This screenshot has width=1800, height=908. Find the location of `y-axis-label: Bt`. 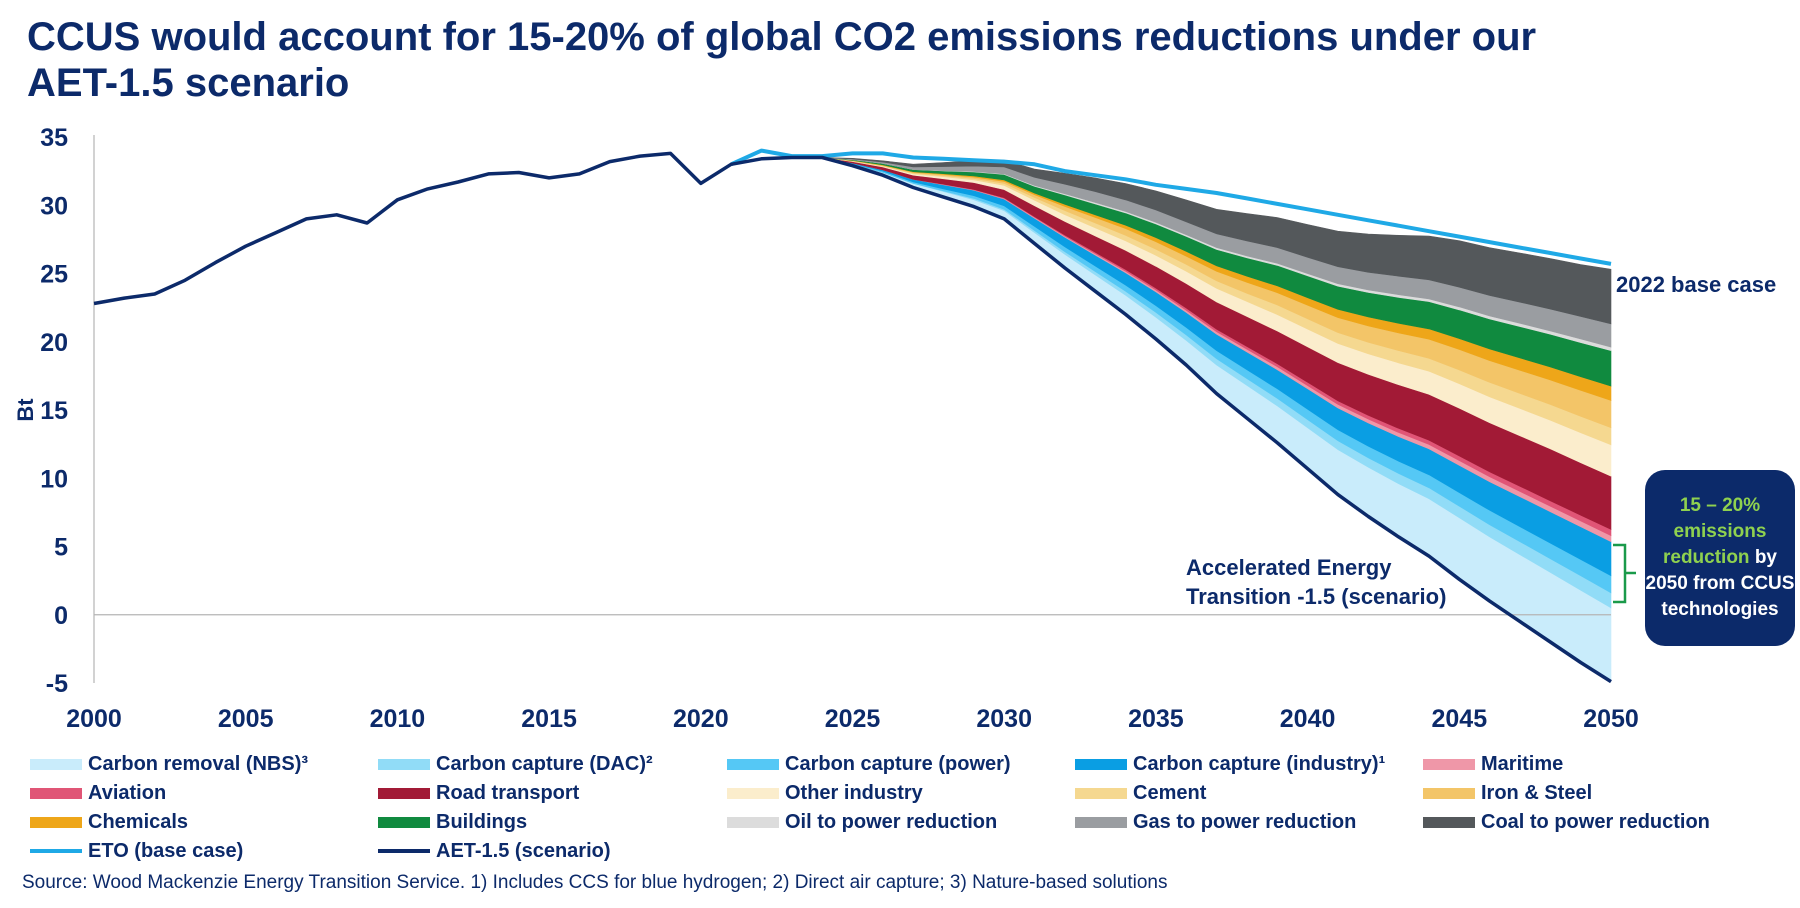

y-axis-label: Bt is located at coordinates (25, 410).